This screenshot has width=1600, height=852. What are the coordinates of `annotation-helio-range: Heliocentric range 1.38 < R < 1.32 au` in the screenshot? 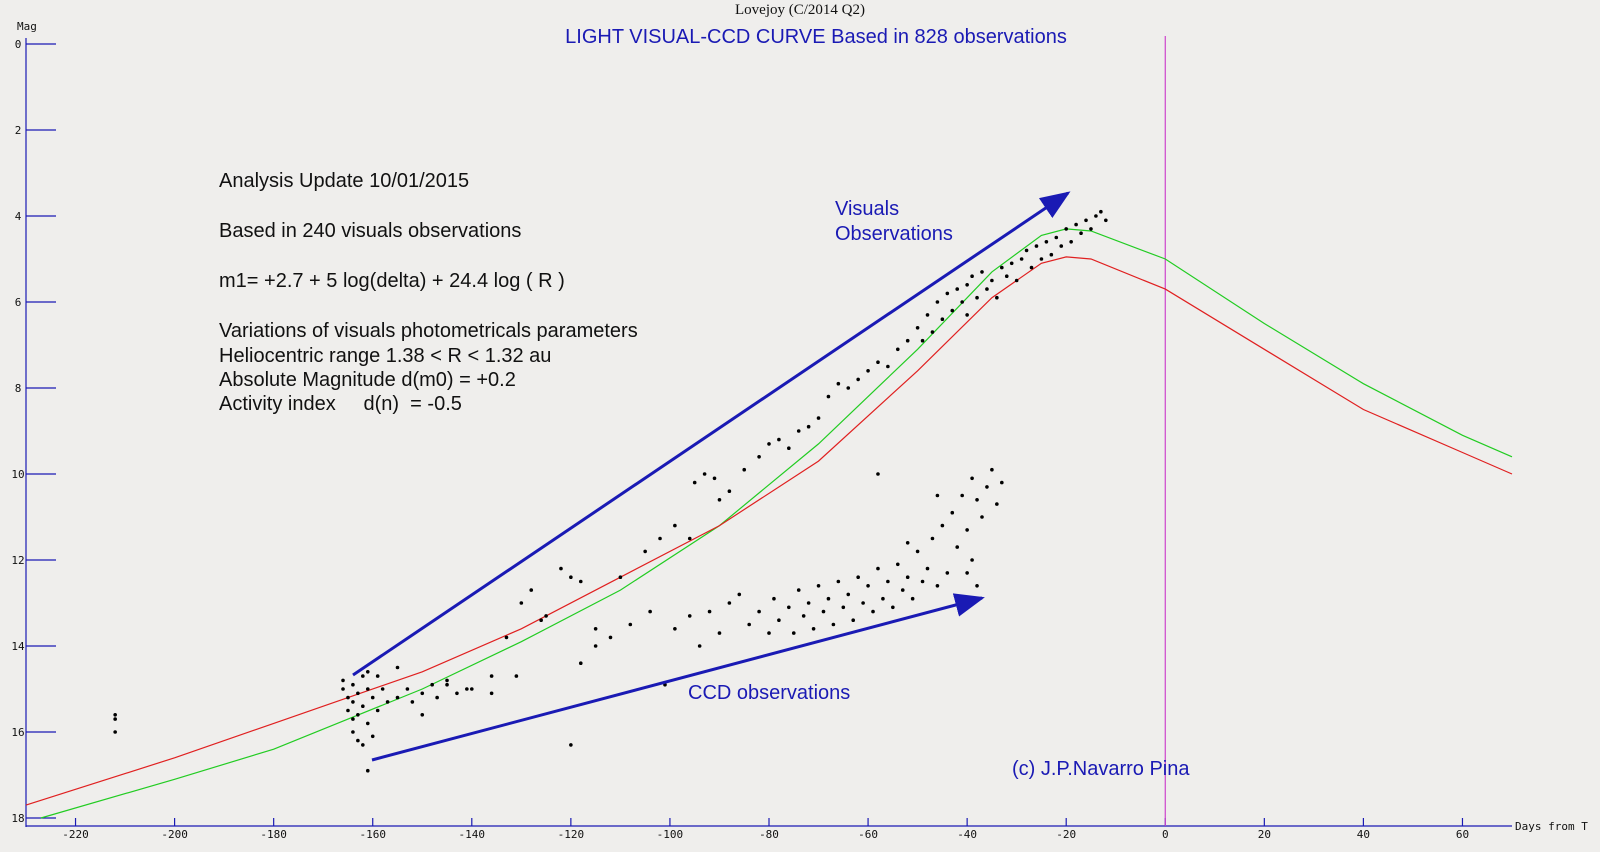 It's located at (385, 356).